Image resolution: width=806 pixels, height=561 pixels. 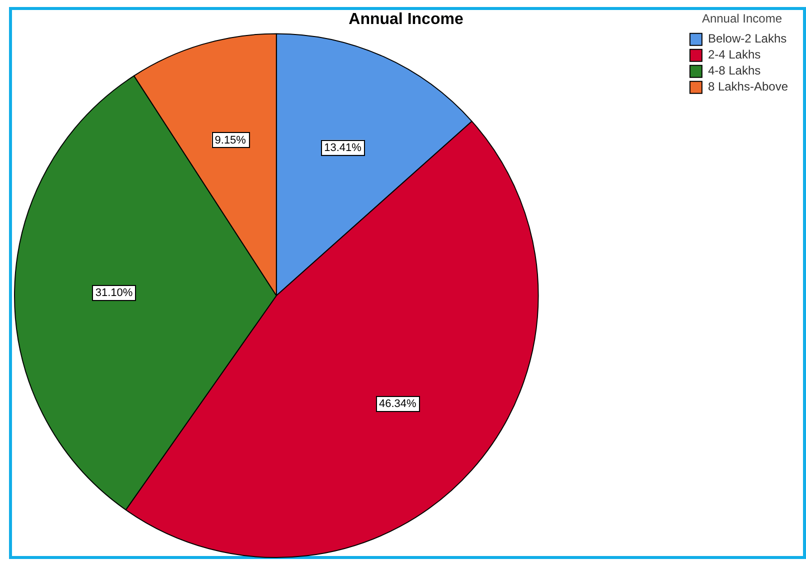 What do you see at coordinates (398, 404) in the screenshot?
I see `data-label: 46.34%` at bounding box center [398, 404].